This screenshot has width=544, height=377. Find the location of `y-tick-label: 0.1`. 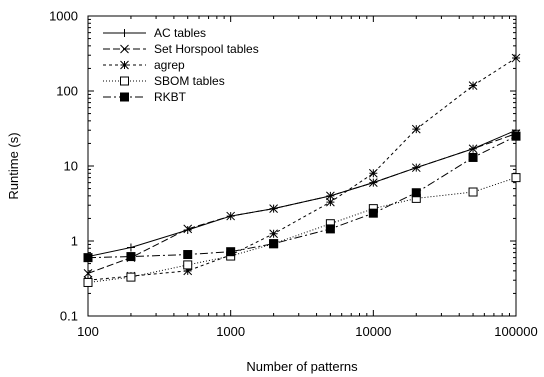

y-tick-label: 0.1 is located at coordinates (69, 316).